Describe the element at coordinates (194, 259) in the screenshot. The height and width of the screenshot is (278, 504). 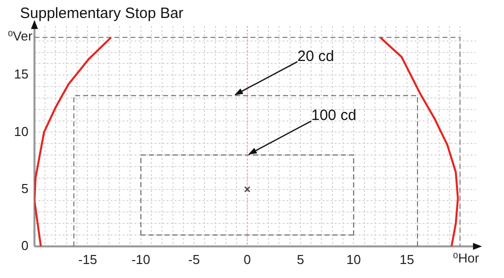
I see `x-tick-label: -5` at that location.